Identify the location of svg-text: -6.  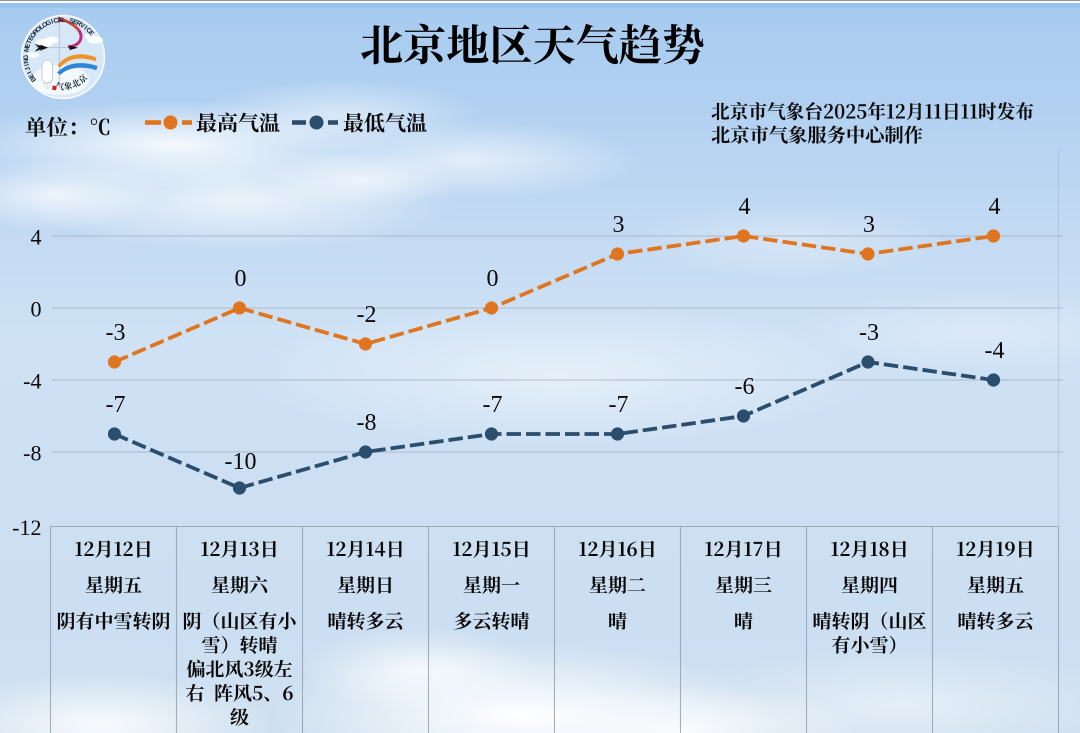
(745, 387).